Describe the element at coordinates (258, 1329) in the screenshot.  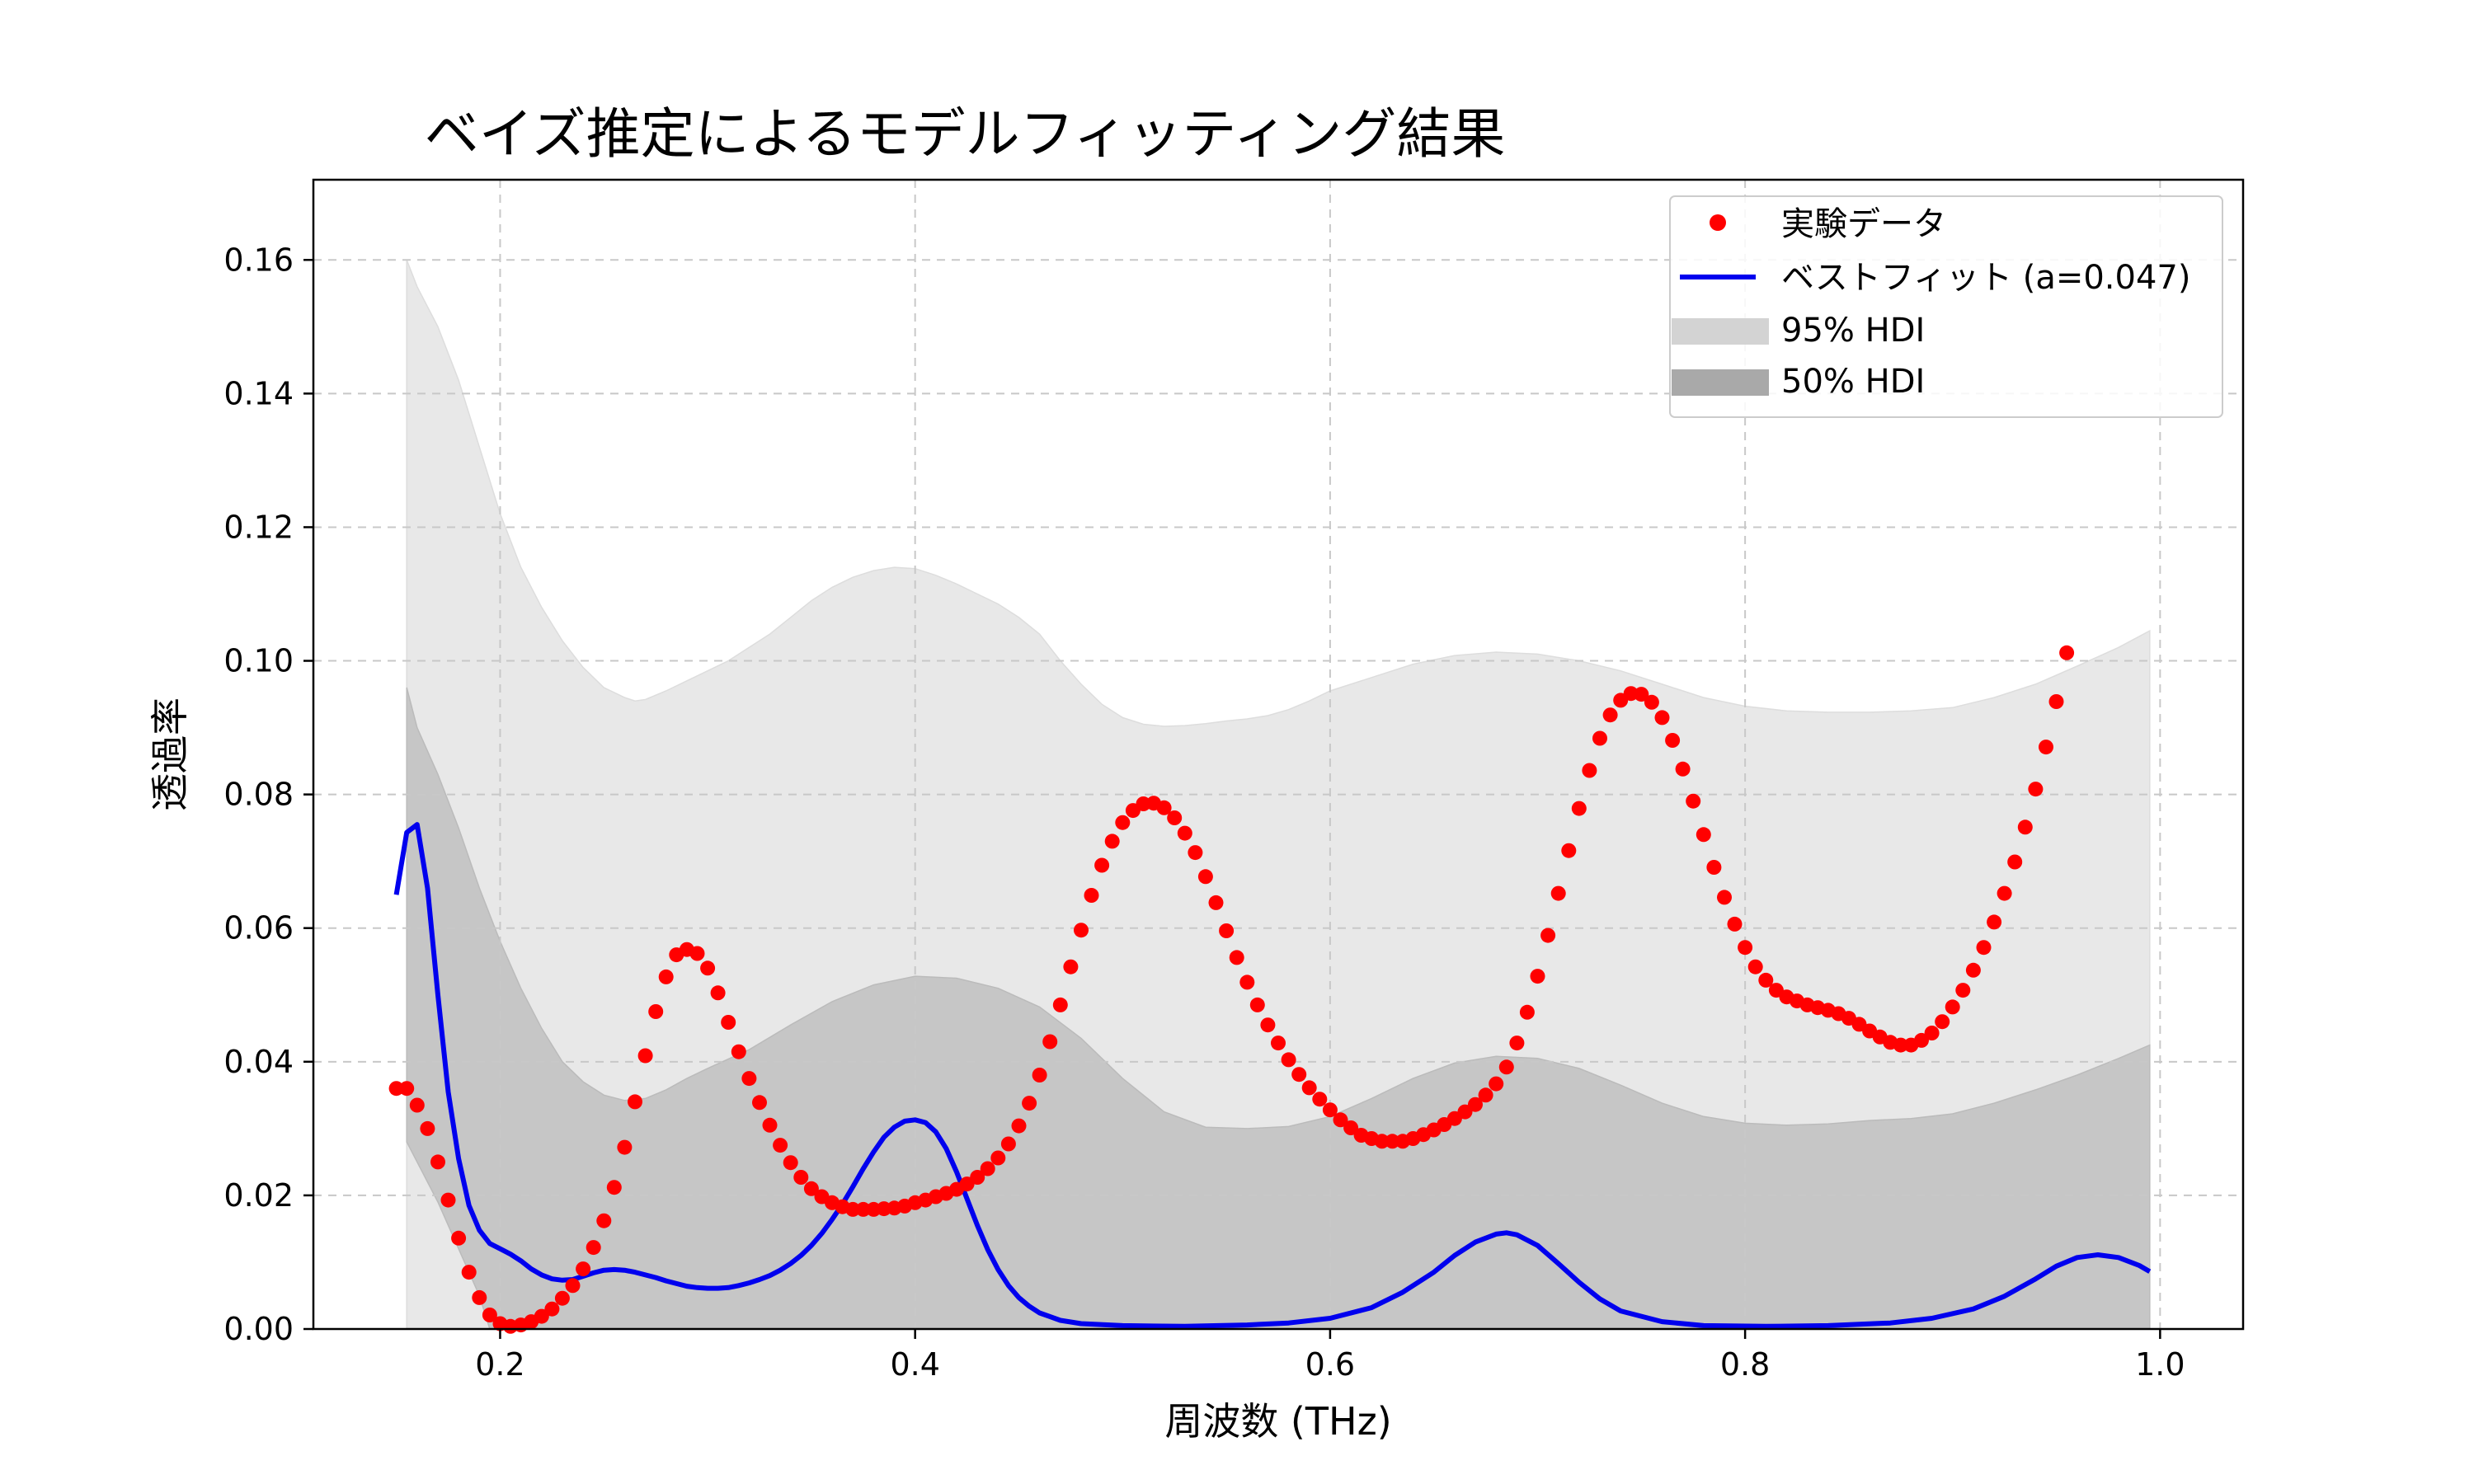
I see `y-tick-label: 0.00` at that location.